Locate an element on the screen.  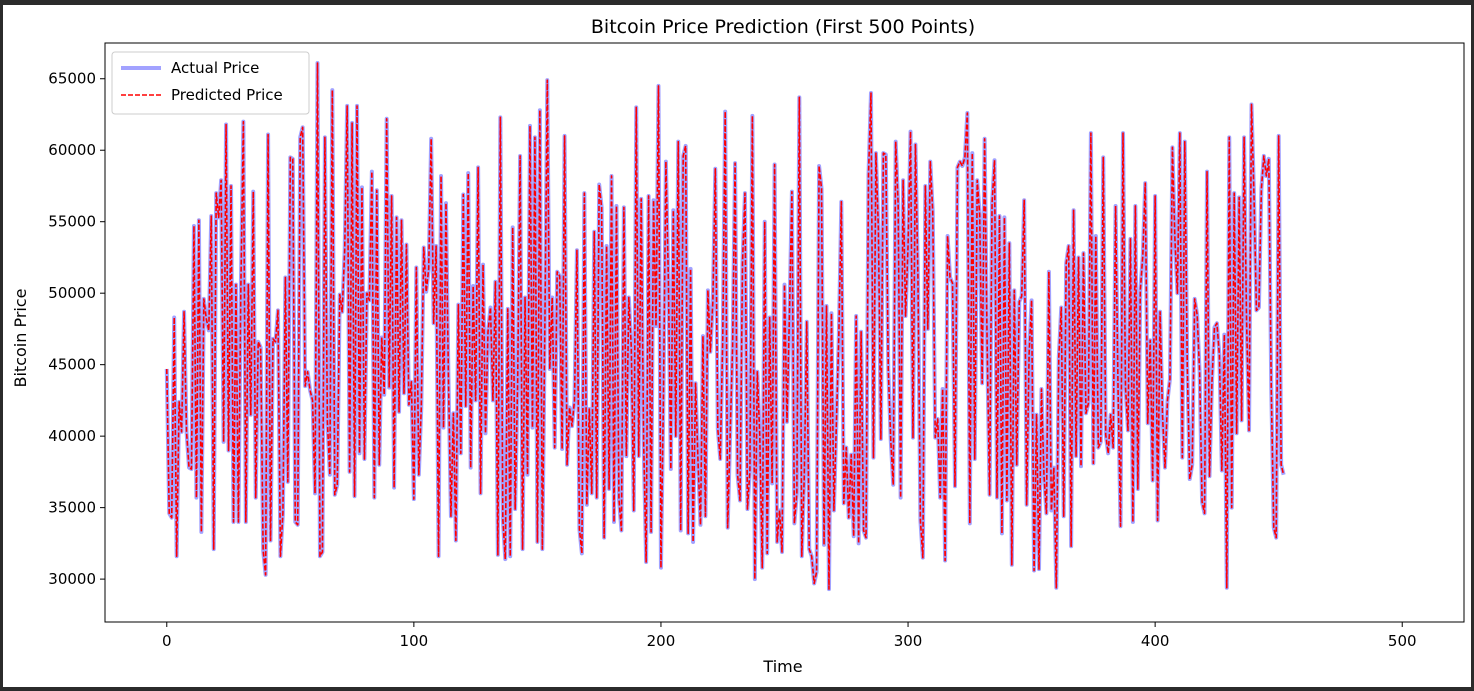
y-tick-label: 40000 is located at coordinates (72, 436).